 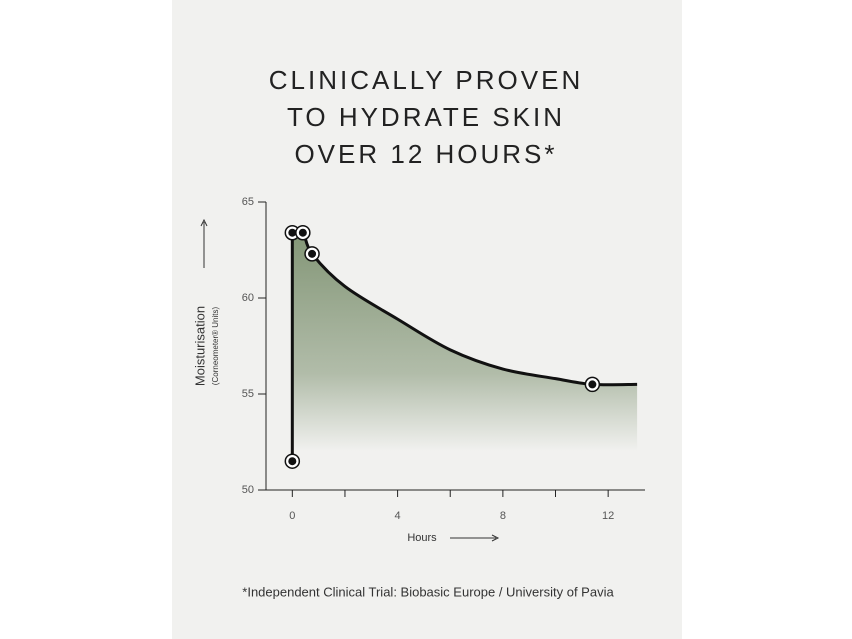 I want to click on y-axis-label: Moisturisation, so click(x=199, y=346).